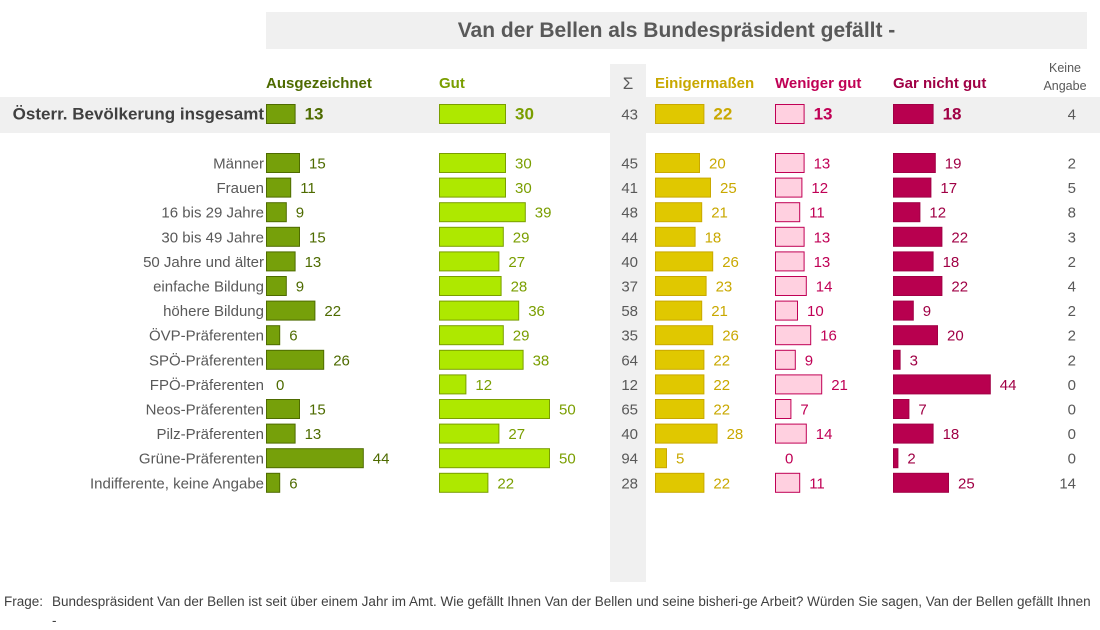  Describe the element at coordinates (704, 83) in the screenshot. I see `column-header-einigermassen: Einigermaßen` at that location.